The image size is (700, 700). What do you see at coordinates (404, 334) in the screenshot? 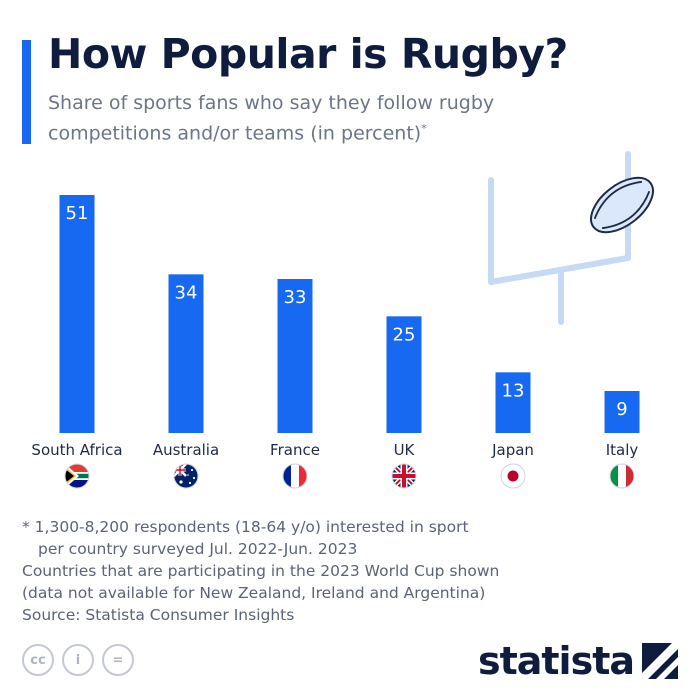
I see `value-label-uk: 25` at bounding box center [404, 334].